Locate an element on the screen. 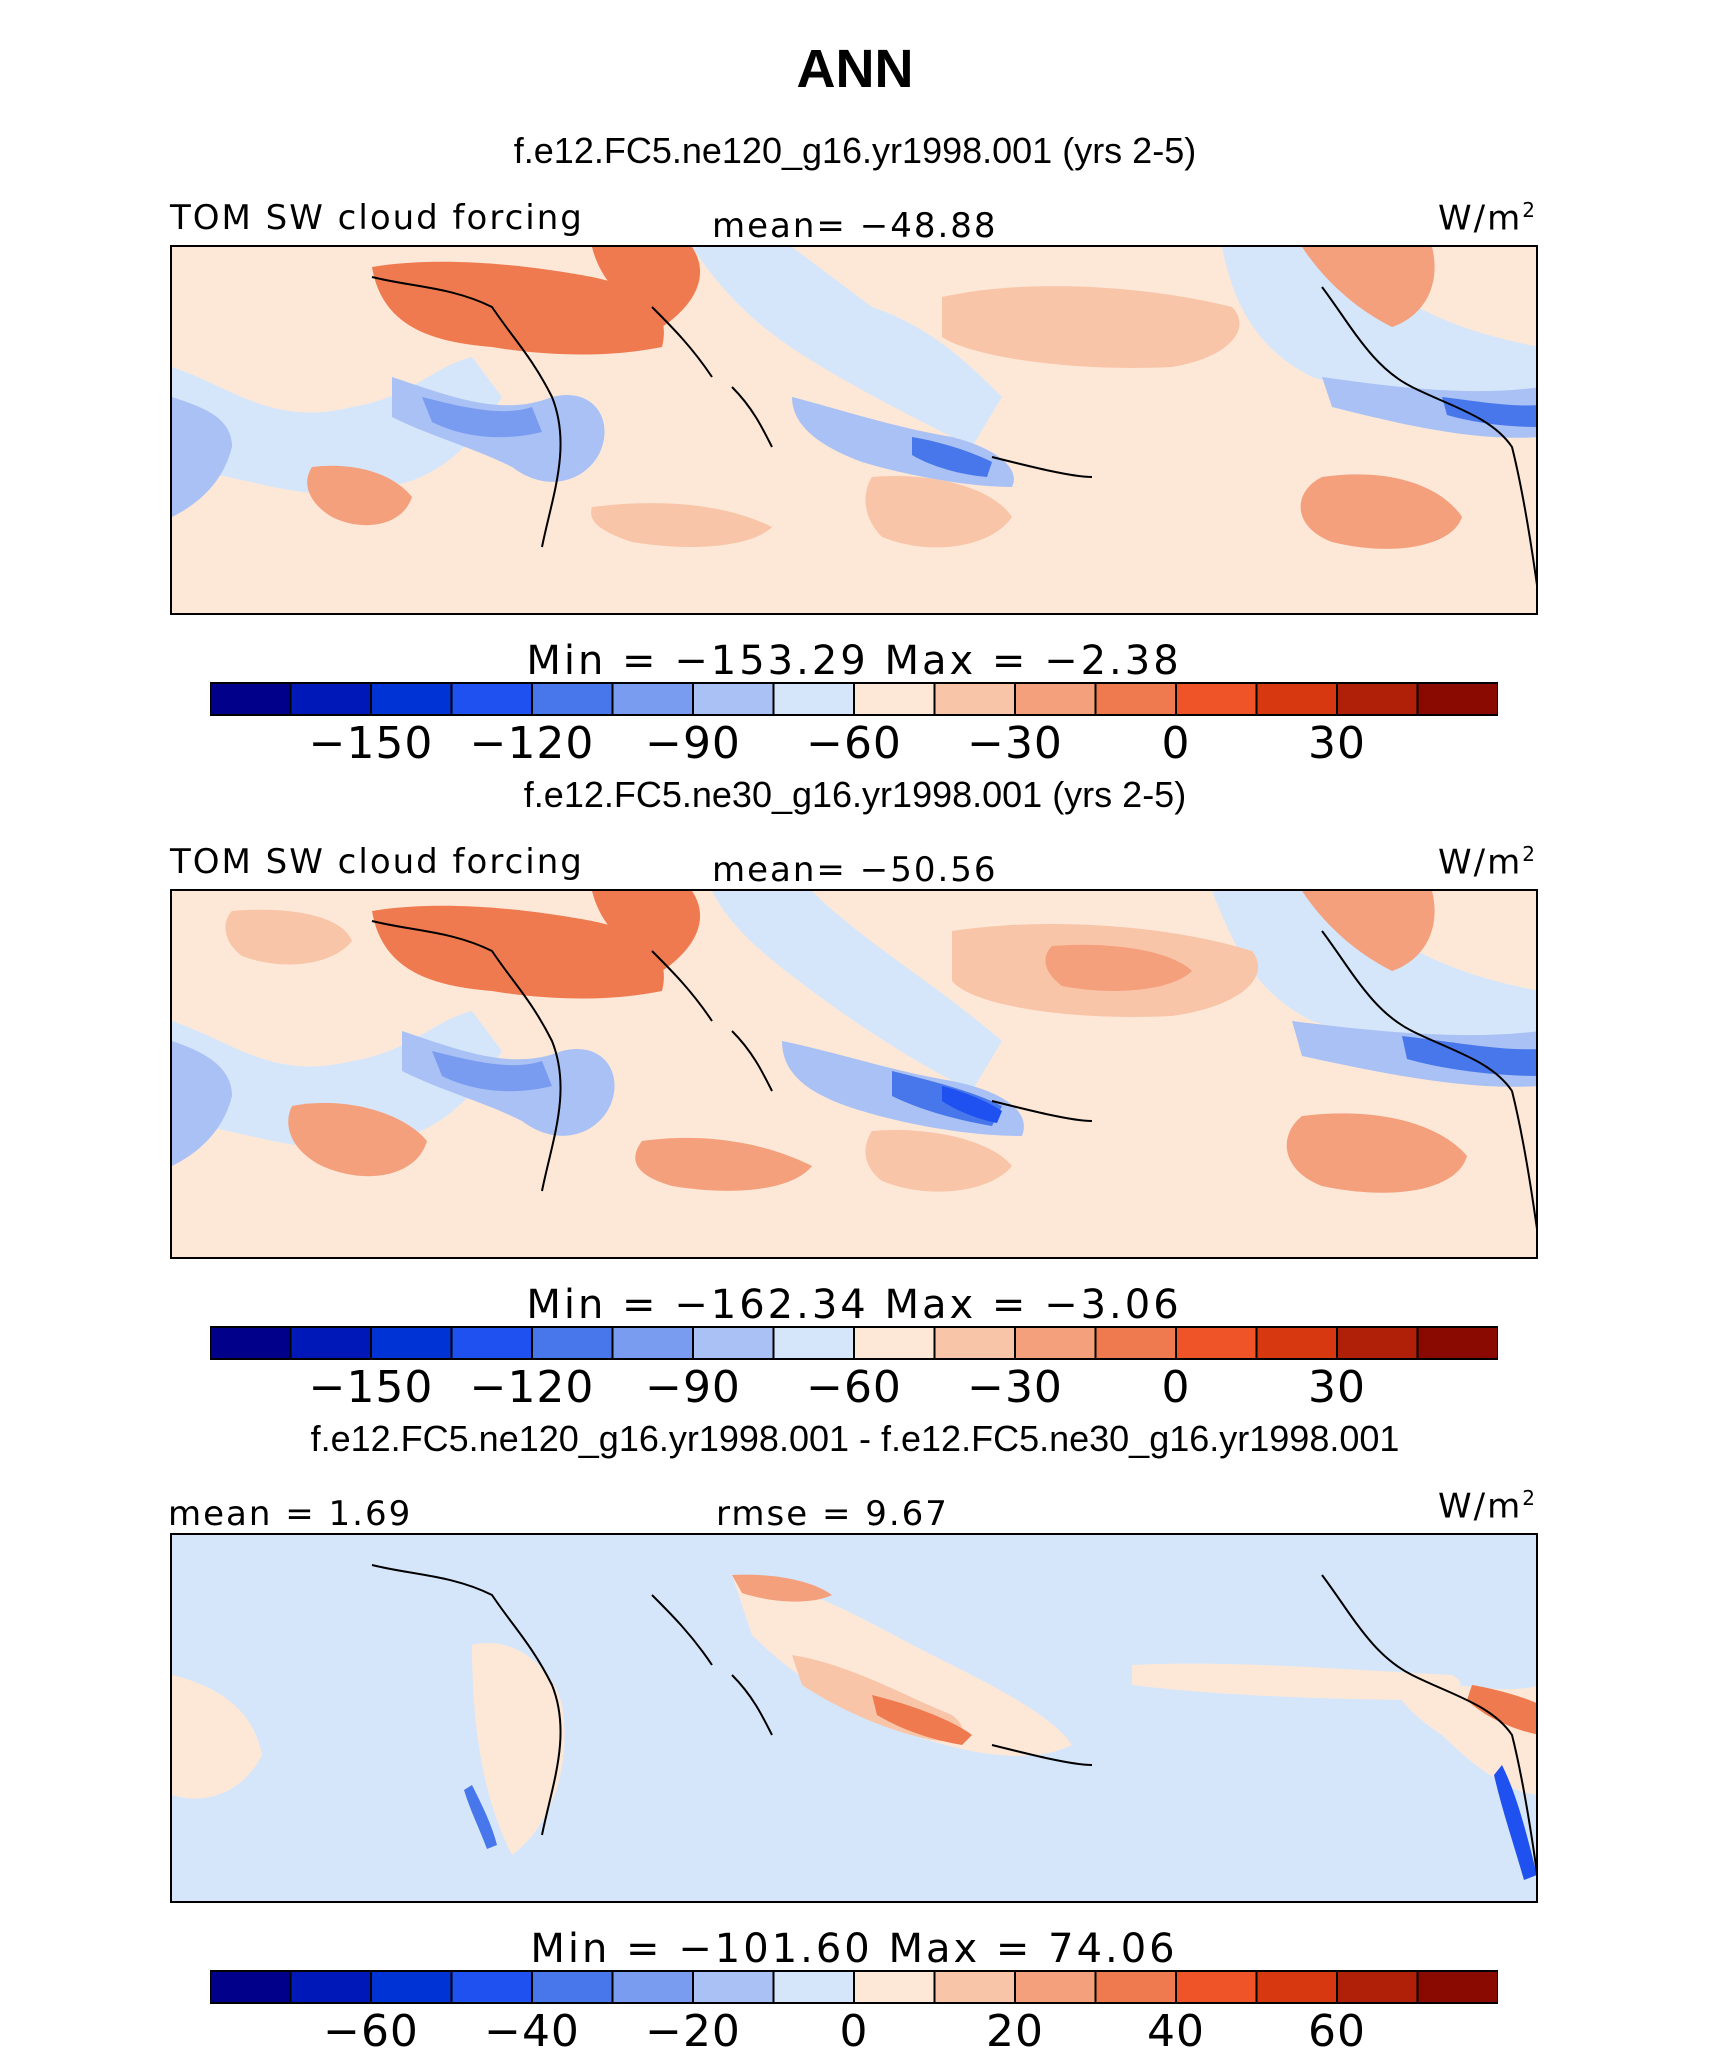  panel1-colorbar is located at coordinates (854, 699).